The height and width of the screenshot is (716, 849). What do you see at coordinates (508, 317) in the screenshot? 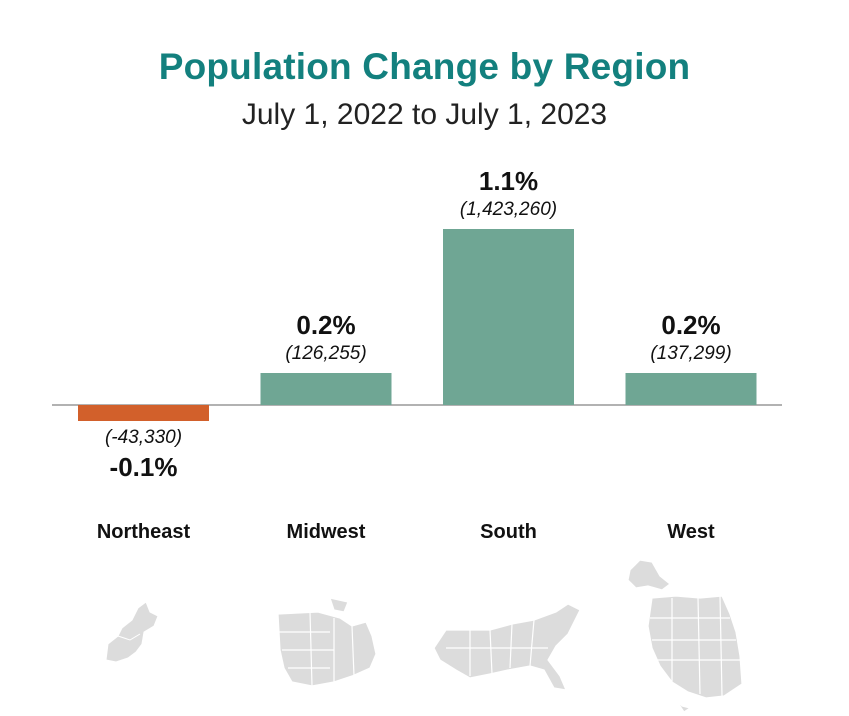
I see `bar-south` at bounding box center [508, 317].